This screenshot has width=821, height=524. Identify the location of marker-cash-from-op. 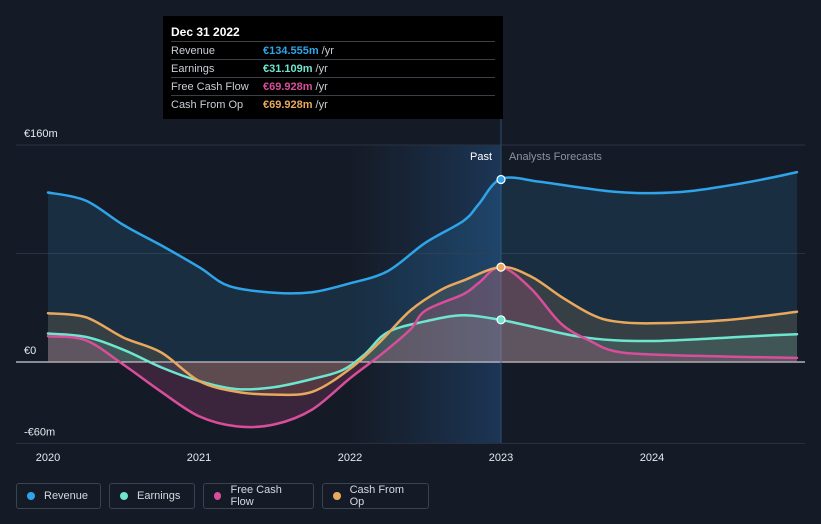
(501, 267).